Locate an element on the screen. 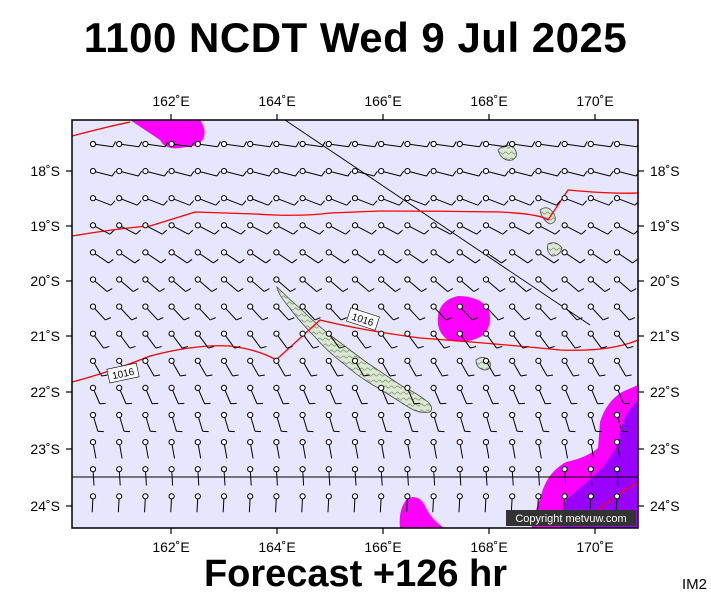 This screenshot has height=600, width=711. track-line is located at coordinates (437, 223).